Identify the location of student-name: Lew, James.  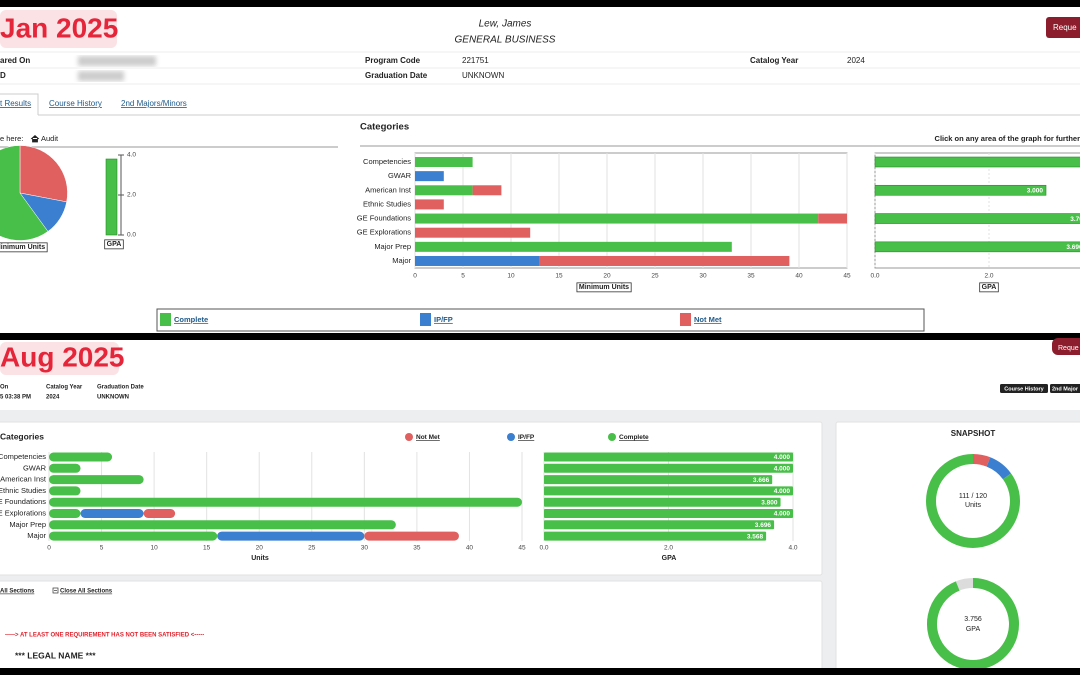
(505, 24).